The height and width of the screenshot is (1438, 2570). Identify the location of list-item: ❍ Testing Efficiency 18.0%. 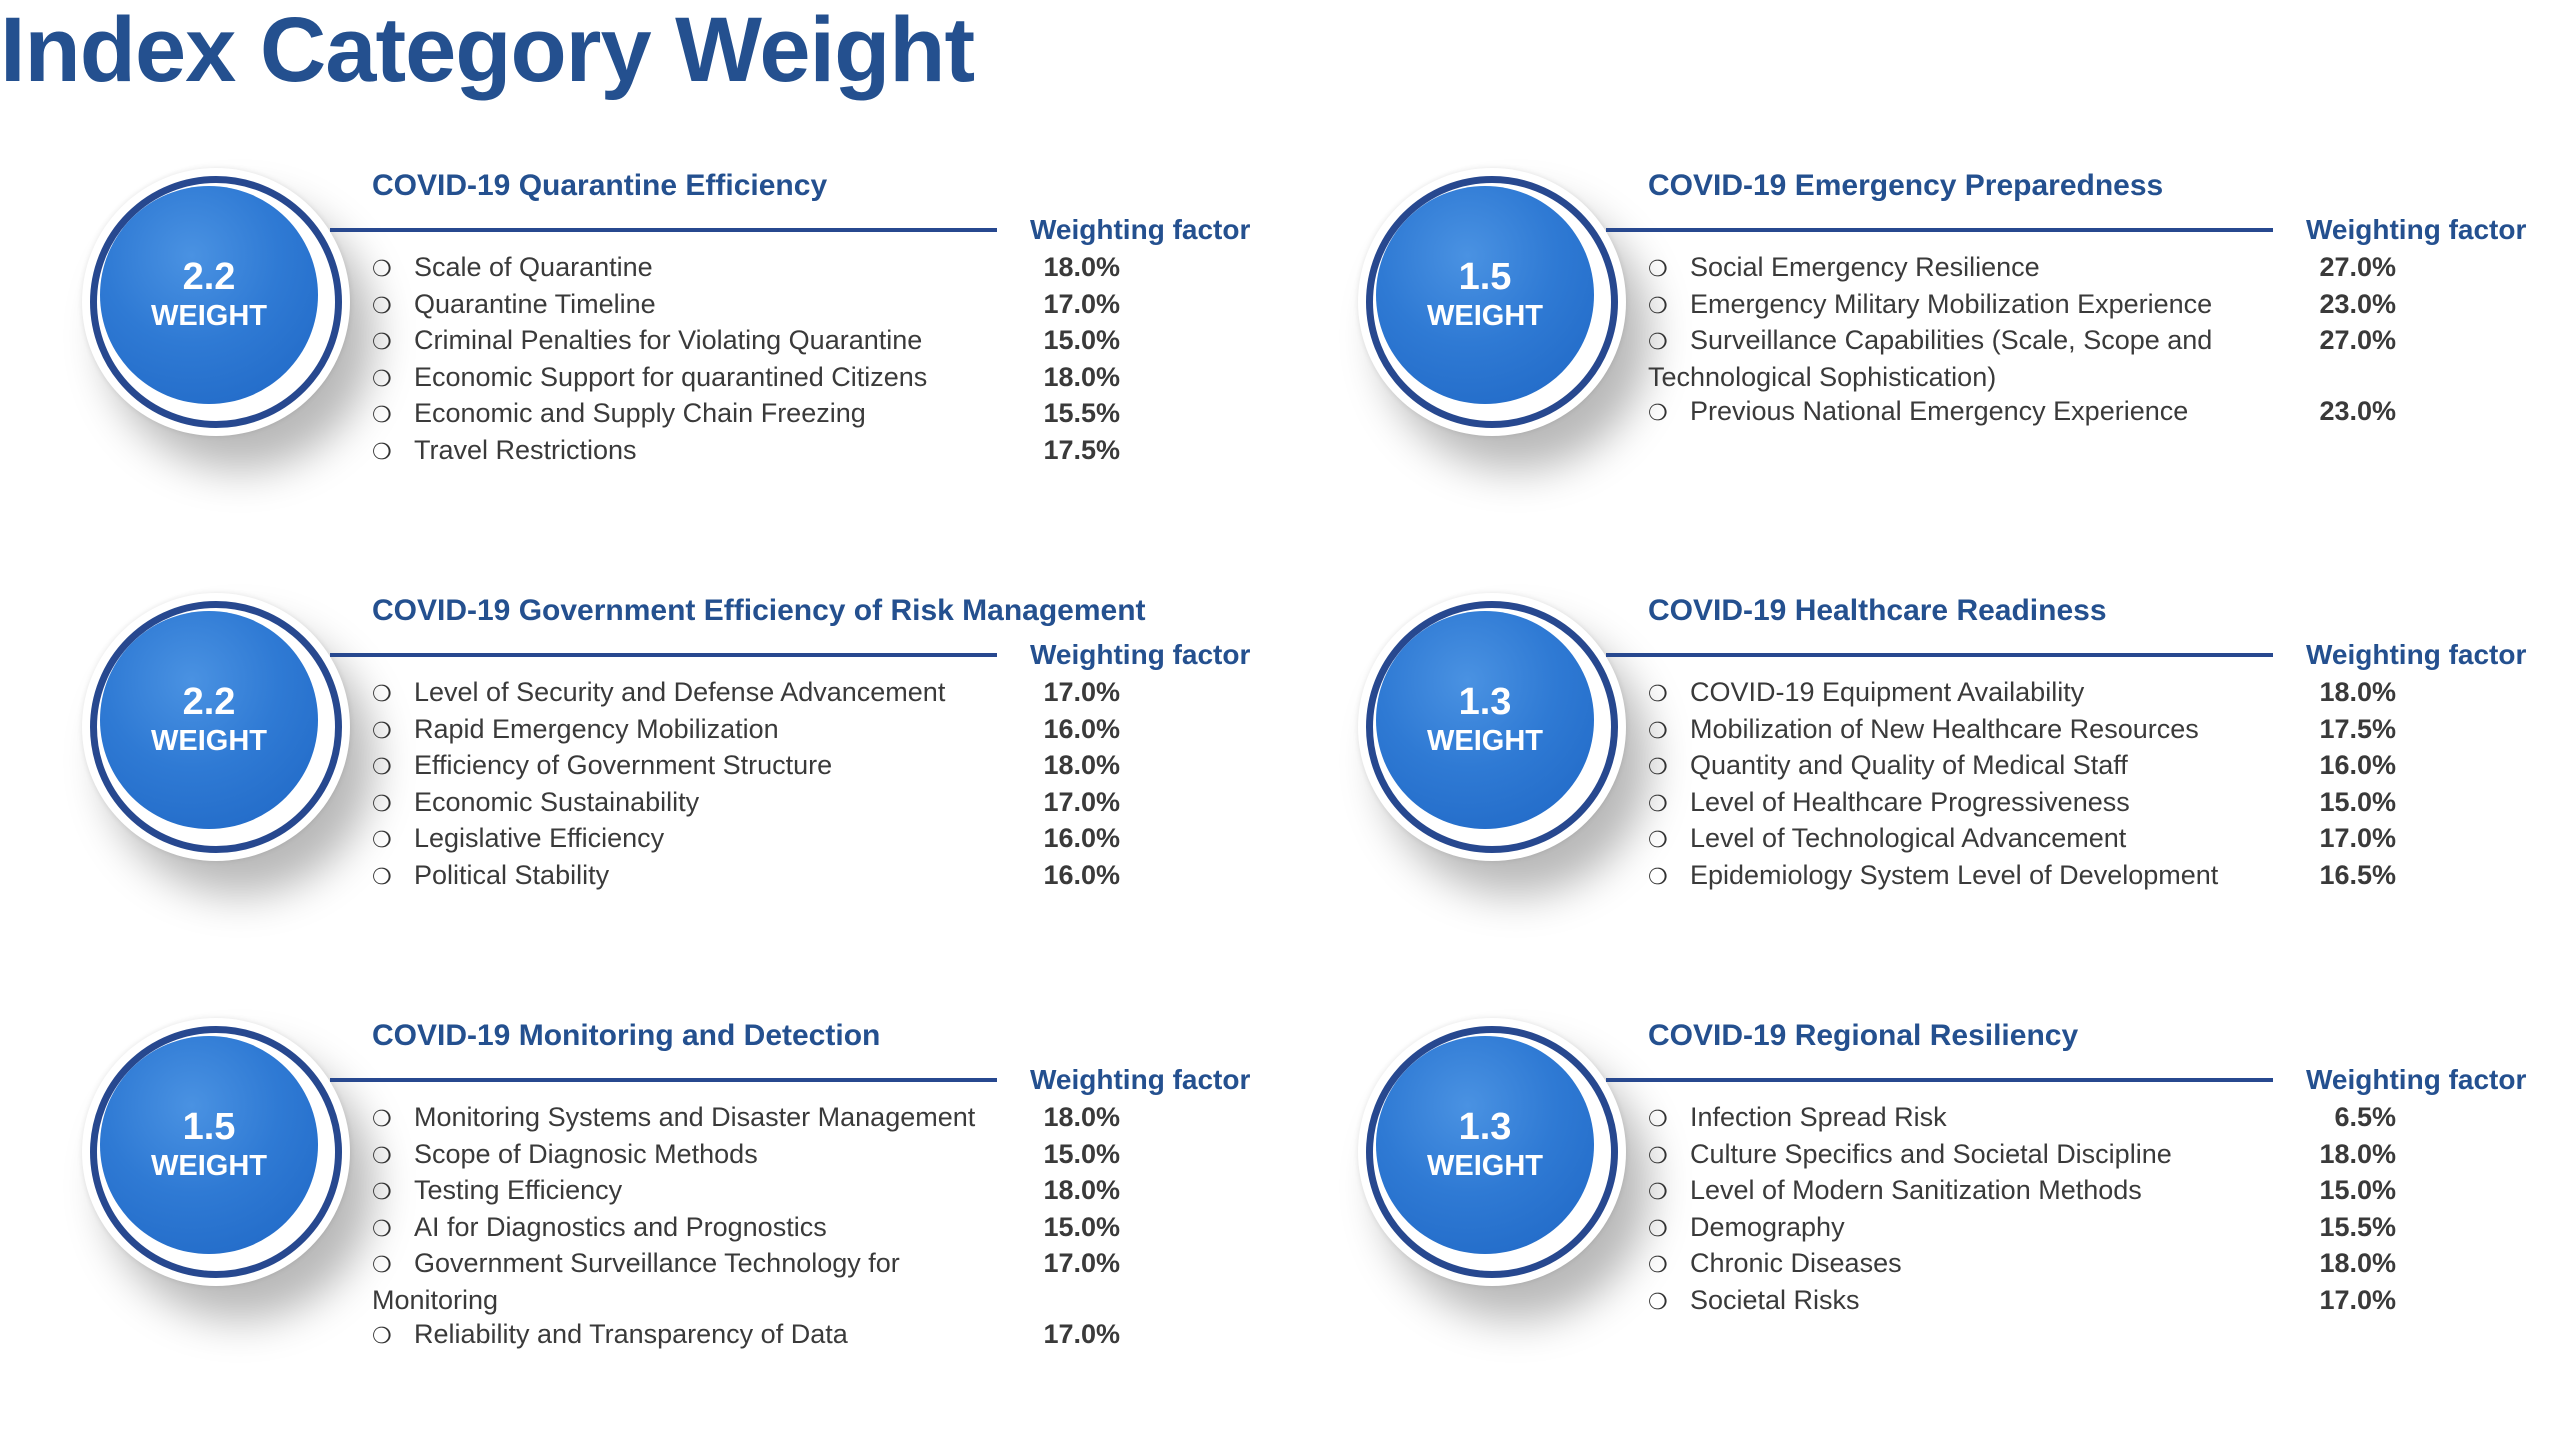
(817, 1191).